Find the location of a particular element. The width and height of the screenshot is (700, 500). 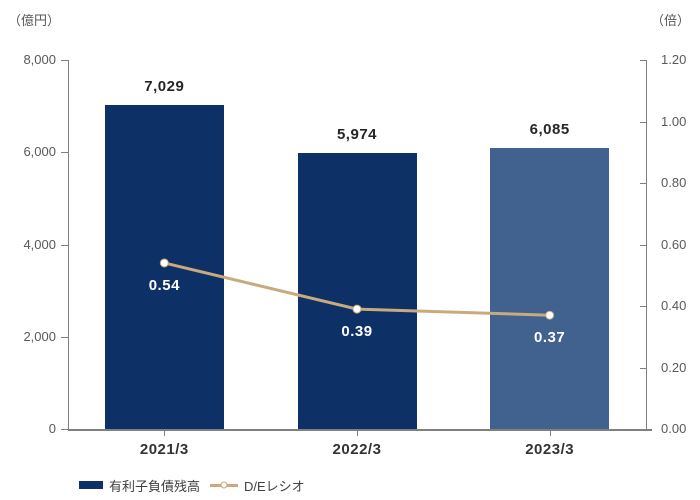

left-axis-line is located at coordinates (68, 245).